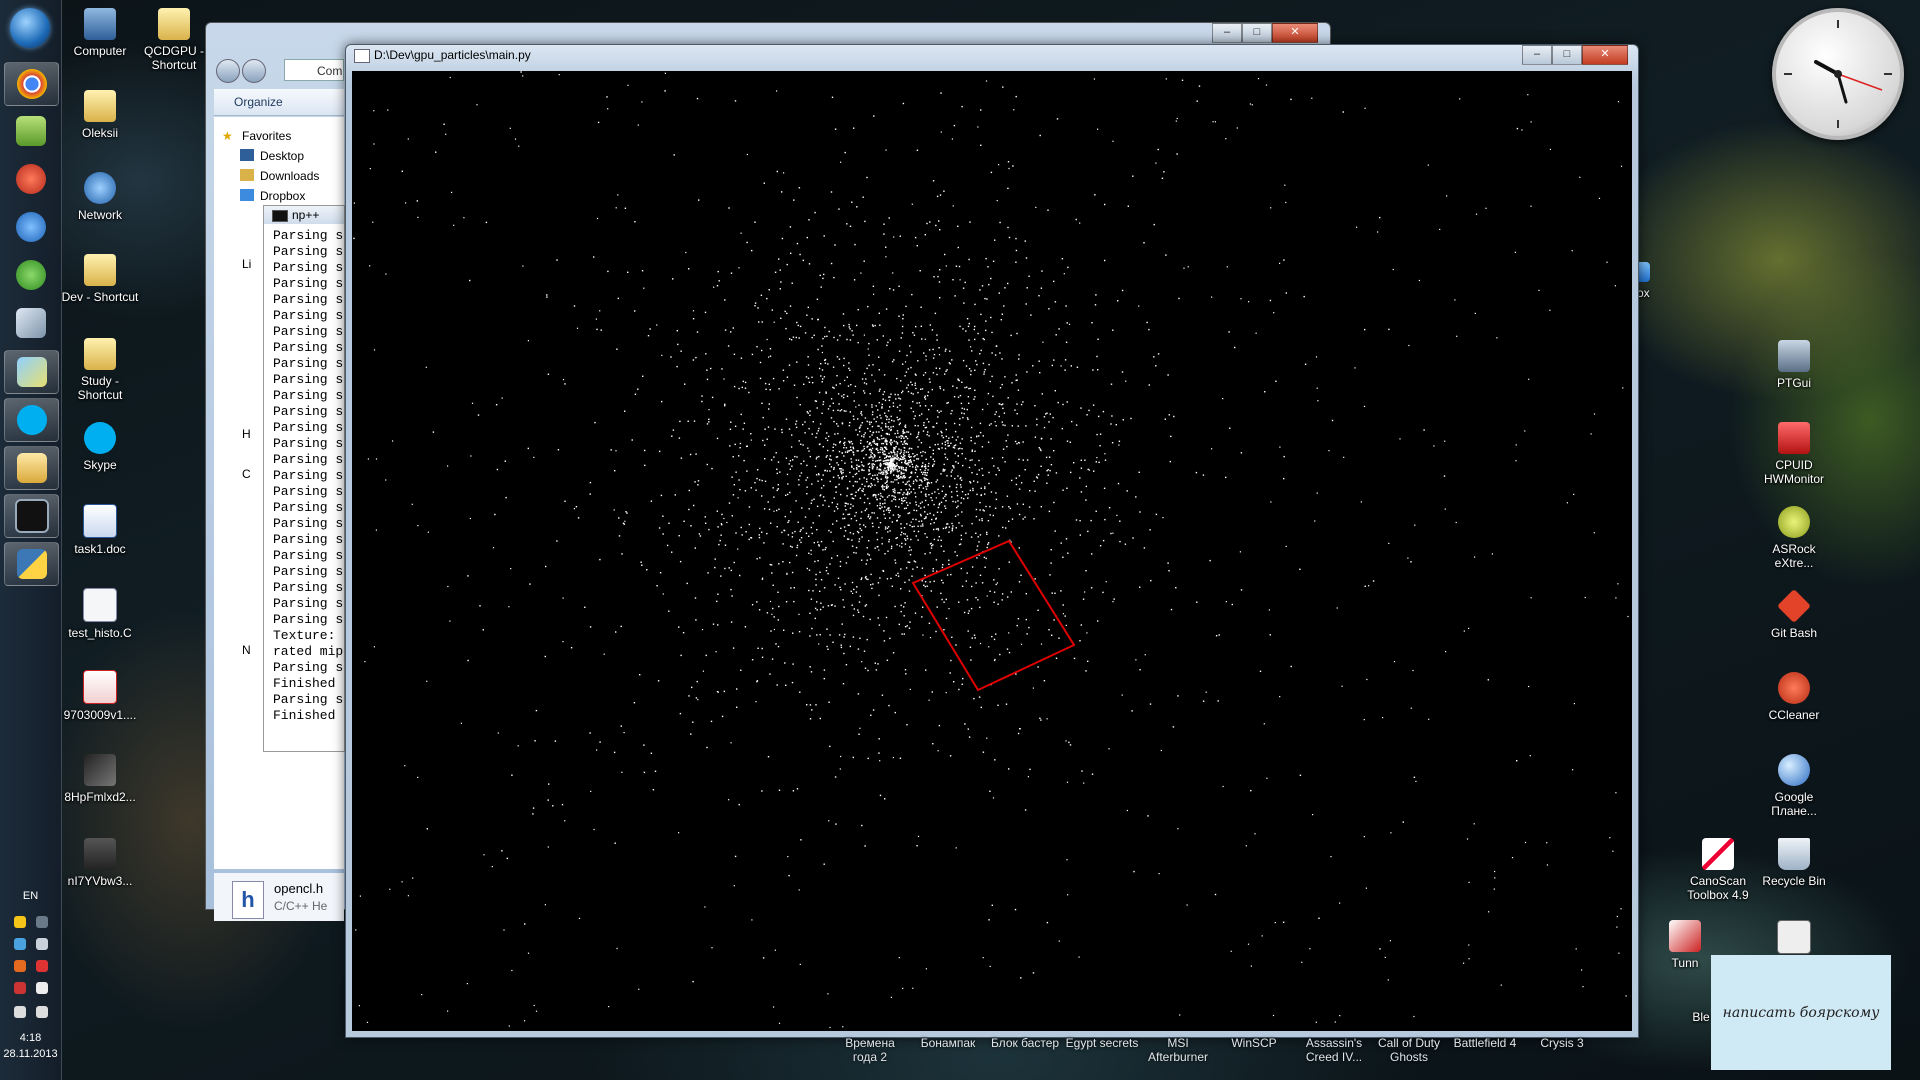 This screenshot has width=1920, height=1080. Describe the element at coordinates (314, 70) in the screenshot. I see `address-bar: Com` at that location.